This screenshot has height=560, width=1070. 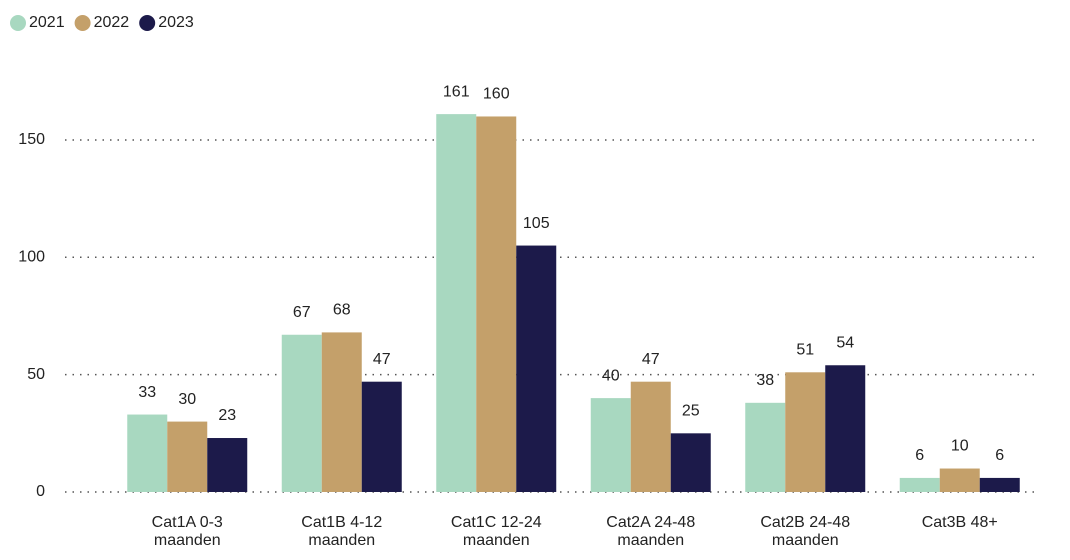 What do you see at coordinates (456, 91) in the screenshot?
I see `value-label: 161` at bounding box center [456, 91].